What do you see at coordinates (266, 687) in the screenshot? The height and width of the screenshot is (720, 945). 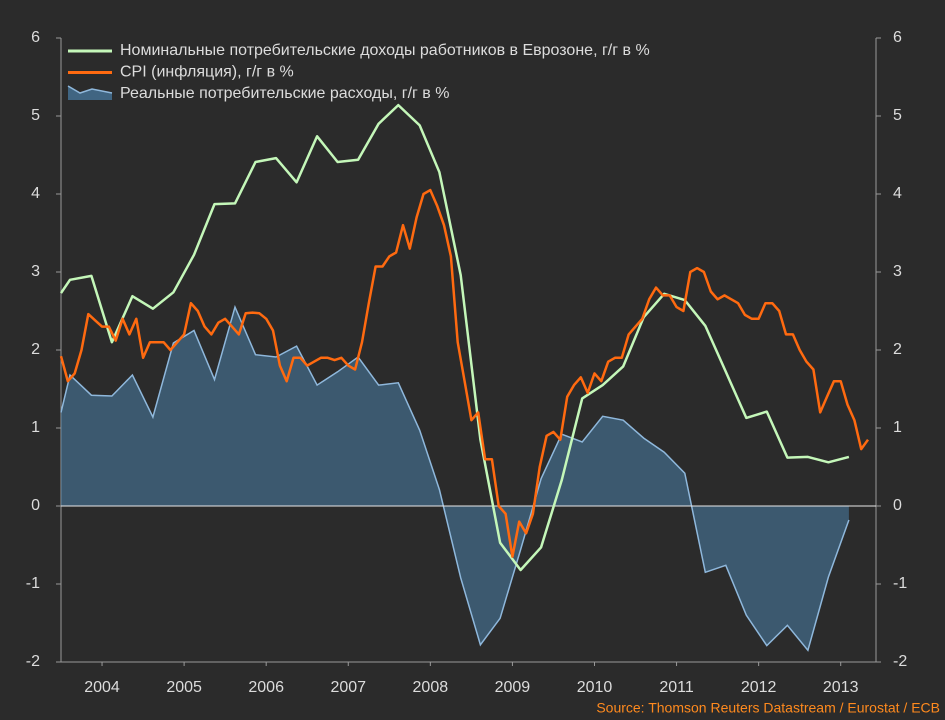 I see `x-tick-label: 2006` at bounding box center [266, 687].